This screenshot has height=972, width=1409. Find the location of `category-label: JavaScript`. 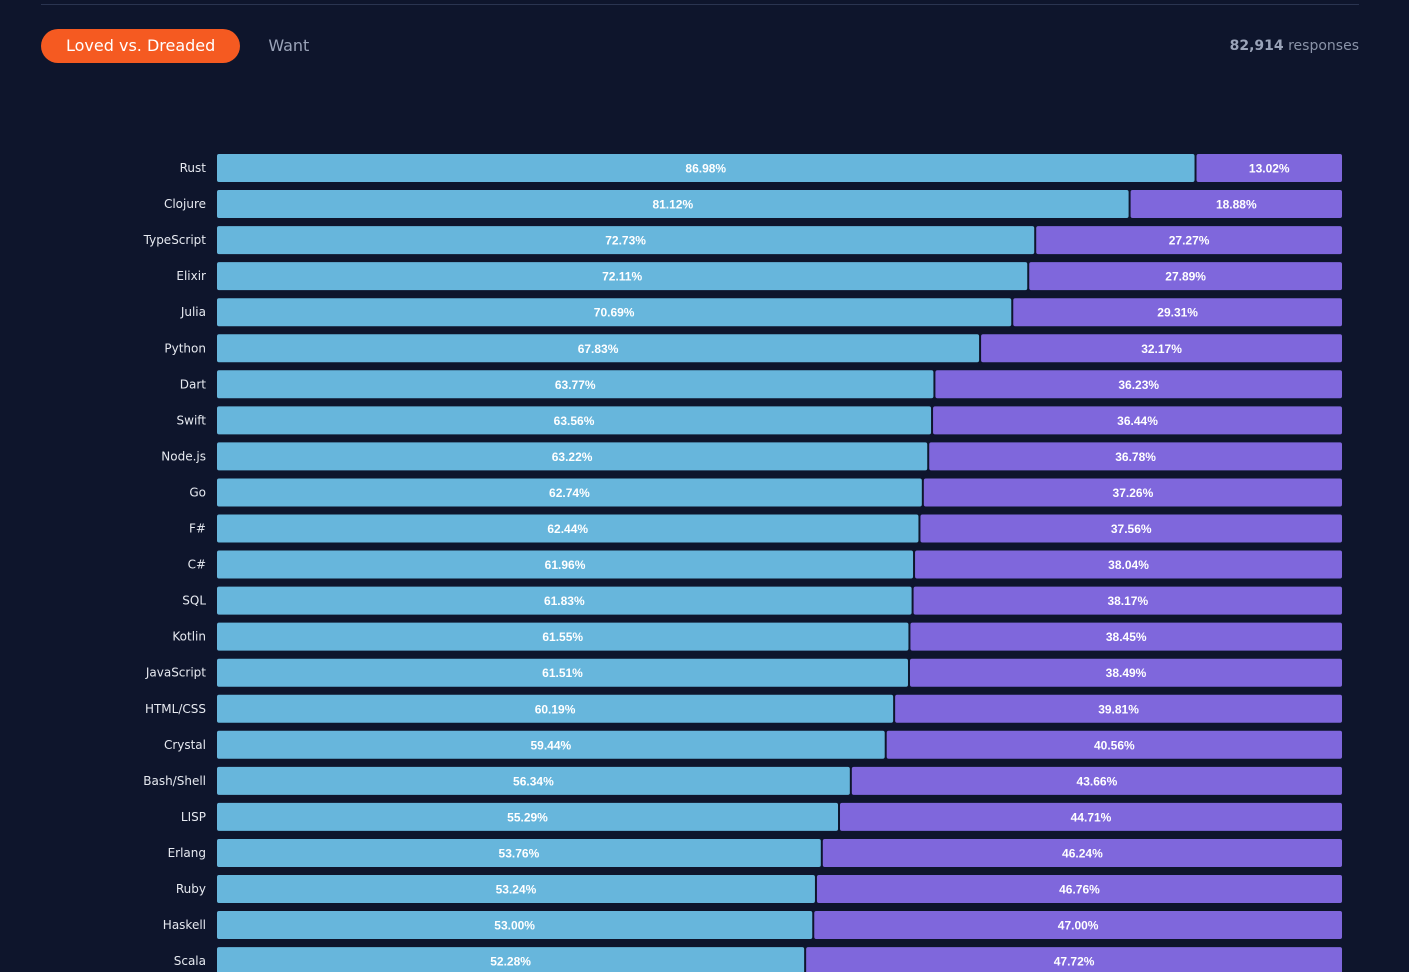

category-label: JavaScript is located at coordinates (175, 673).